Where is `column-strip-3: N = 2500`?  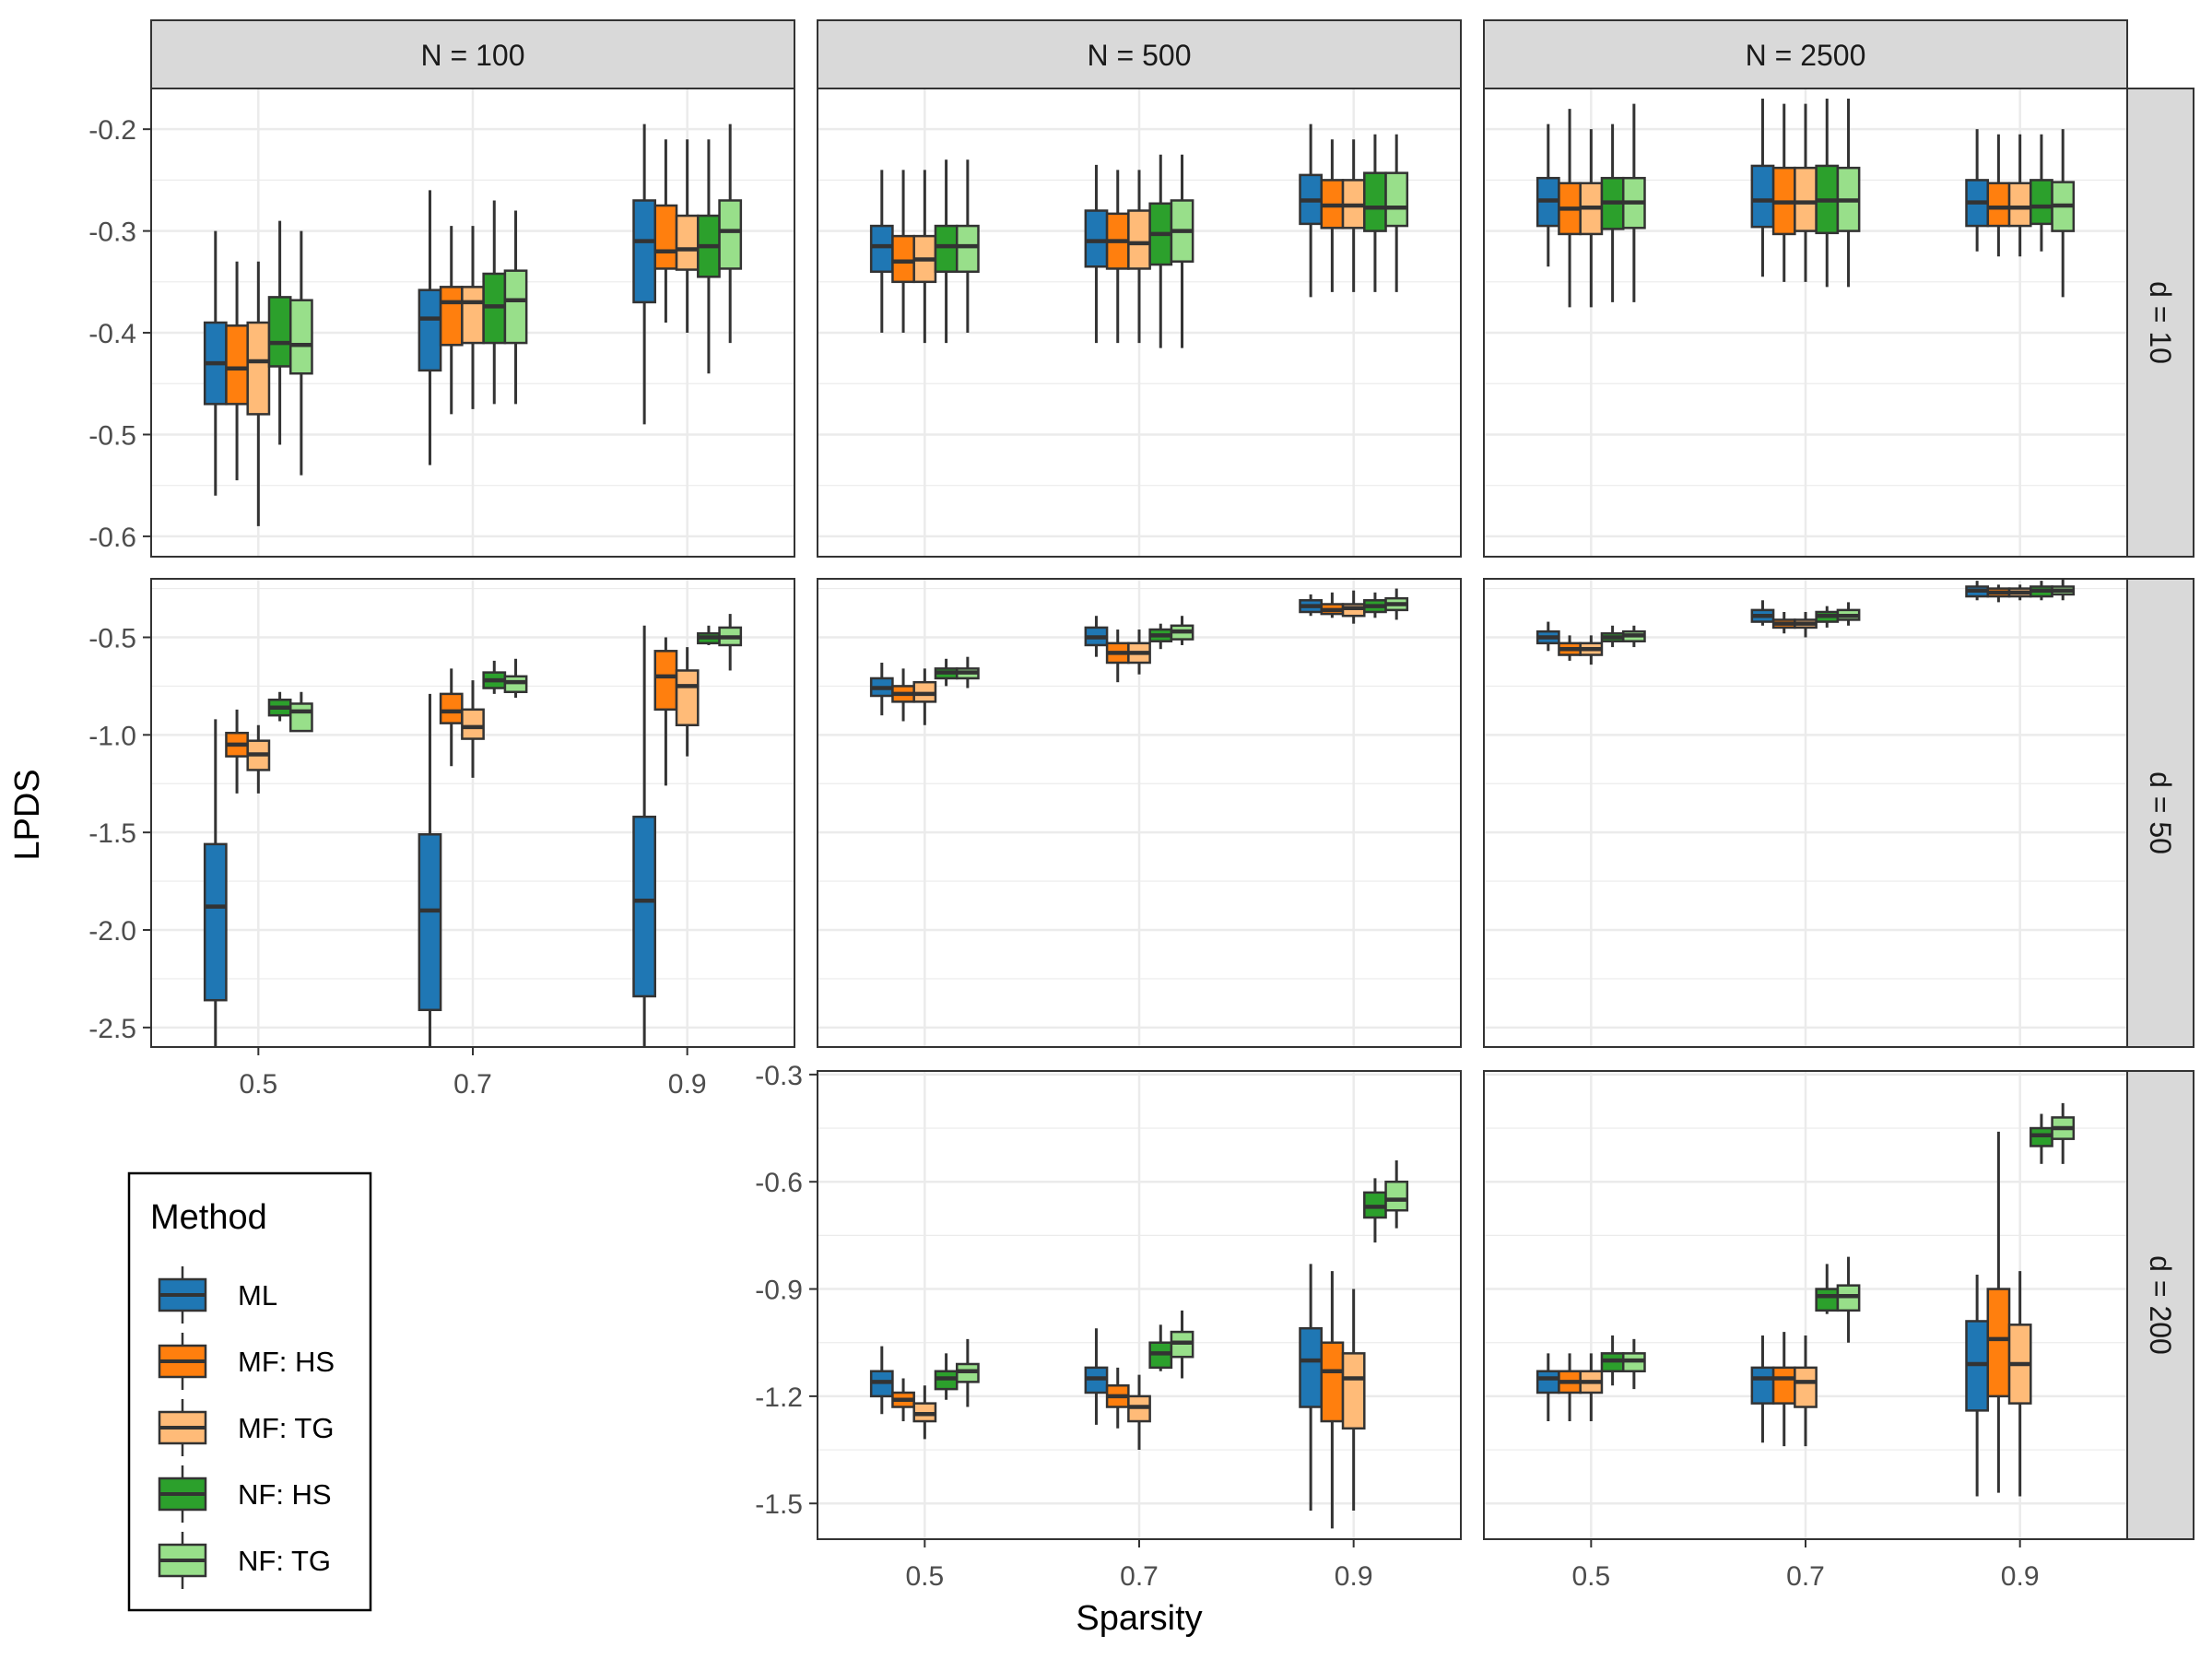
column-strip-3: N = 2500 is located at coordinates (1805, 54).